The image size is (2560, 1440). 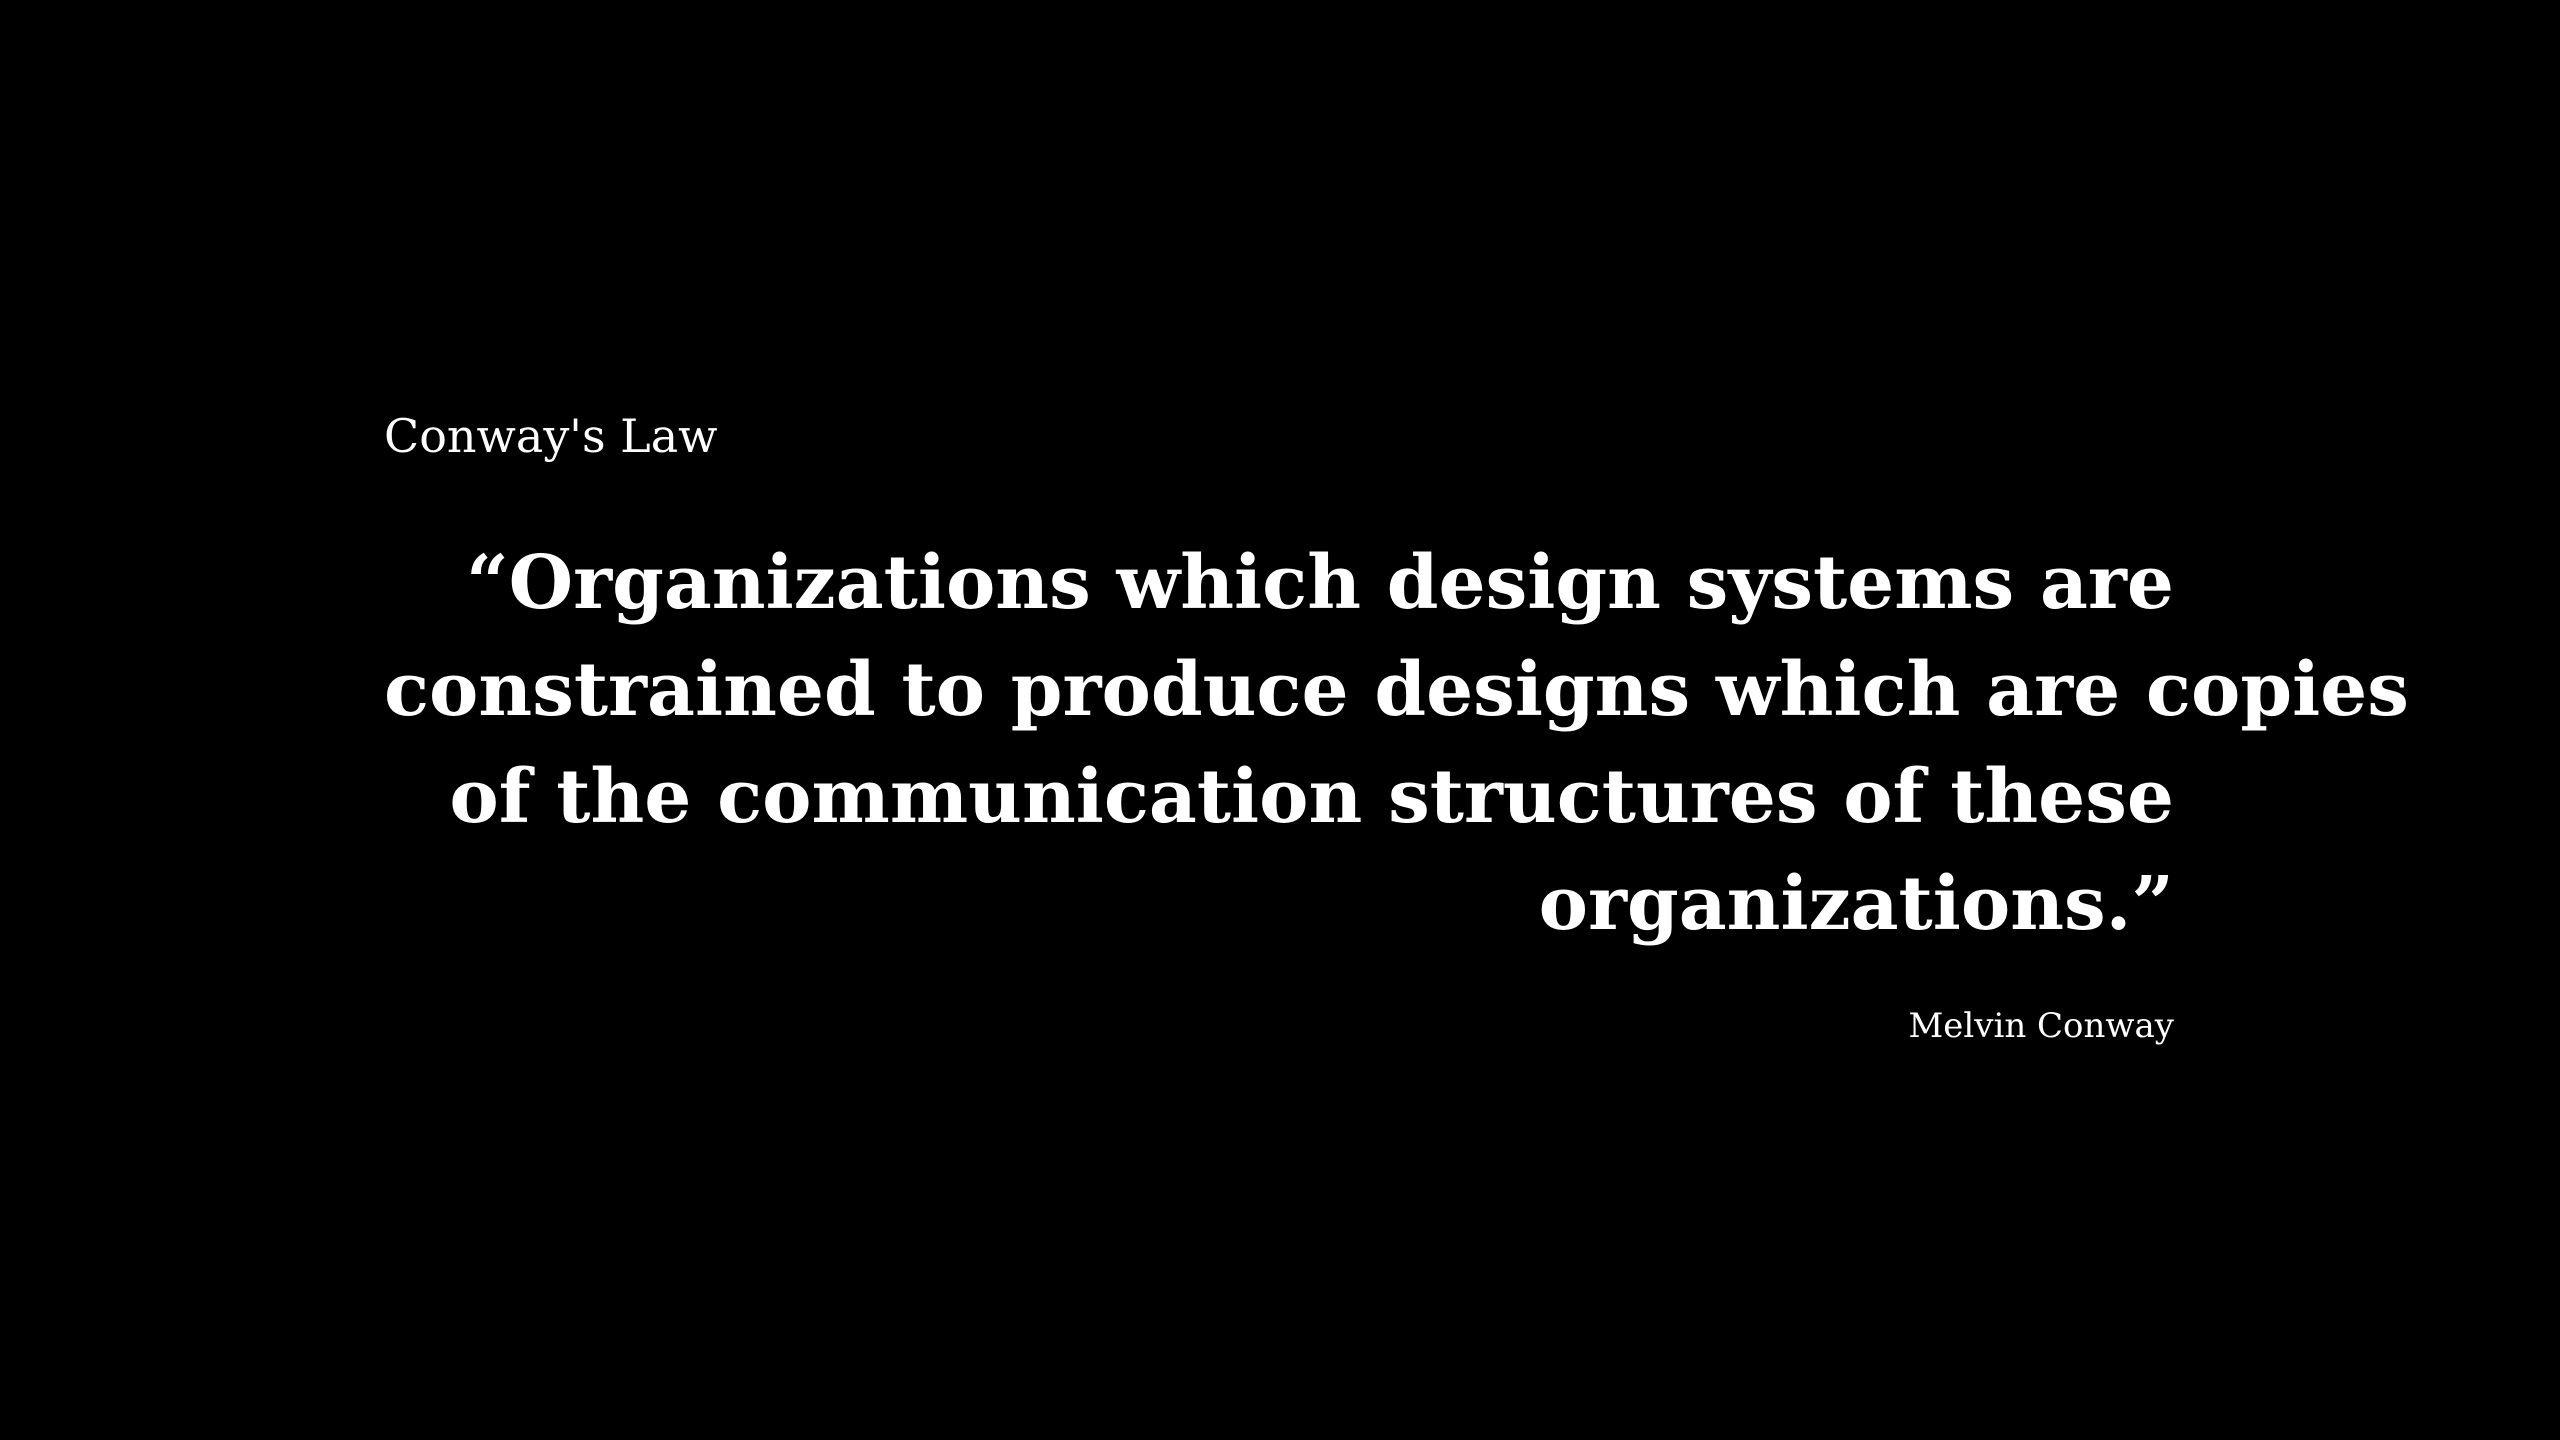 I want to click on quote-line: organizations.”, so click(x=1856, y=904).